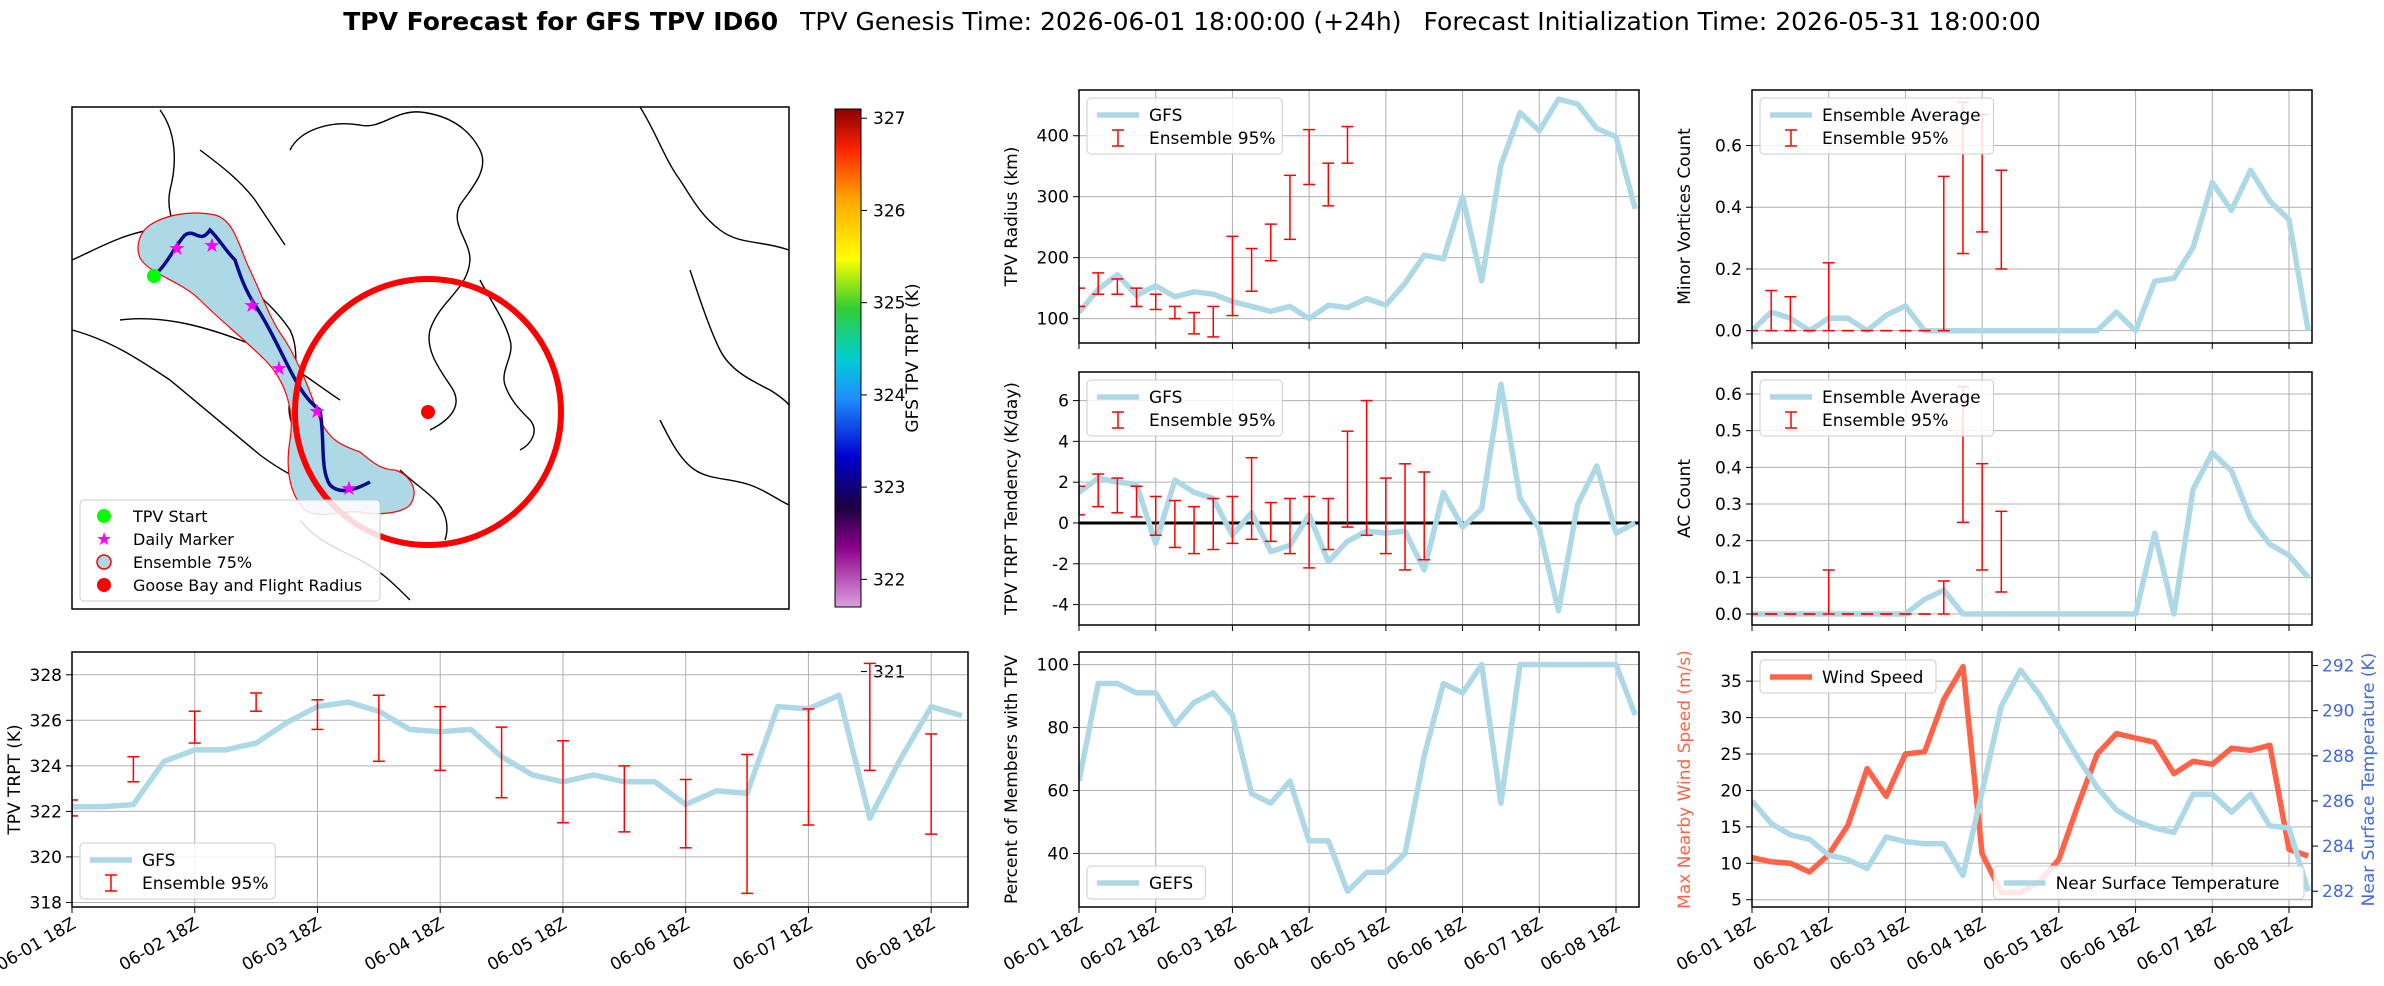  What do you see at coordinates (104, 562) in the screenshot?
I see `legend-ensemble-swatch` at bounding box center [104, 562].